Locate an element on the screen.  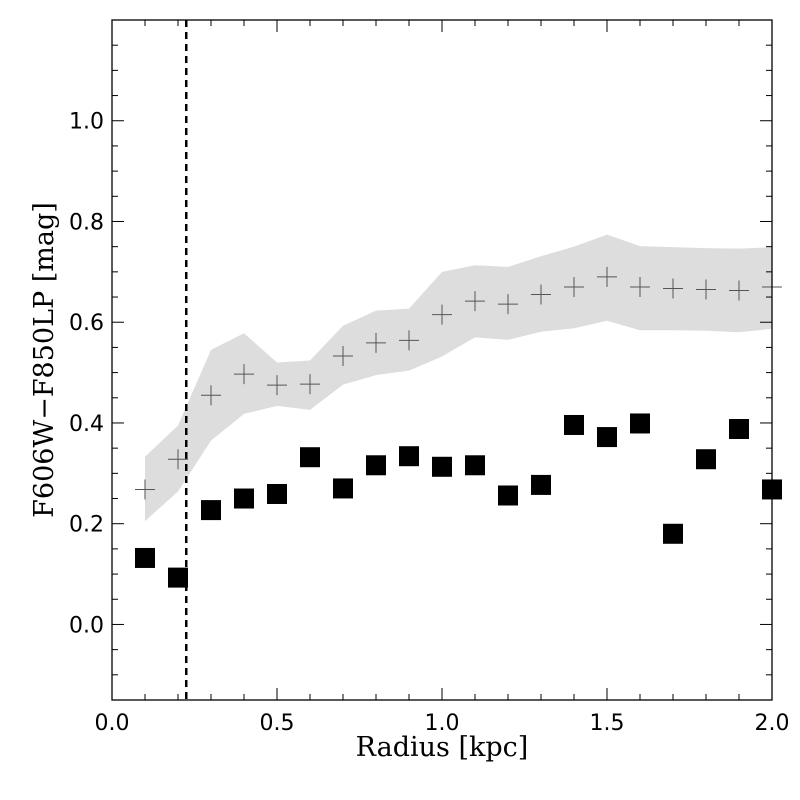
y-tick-label: 0.2 is located at coordinates (86, 525).